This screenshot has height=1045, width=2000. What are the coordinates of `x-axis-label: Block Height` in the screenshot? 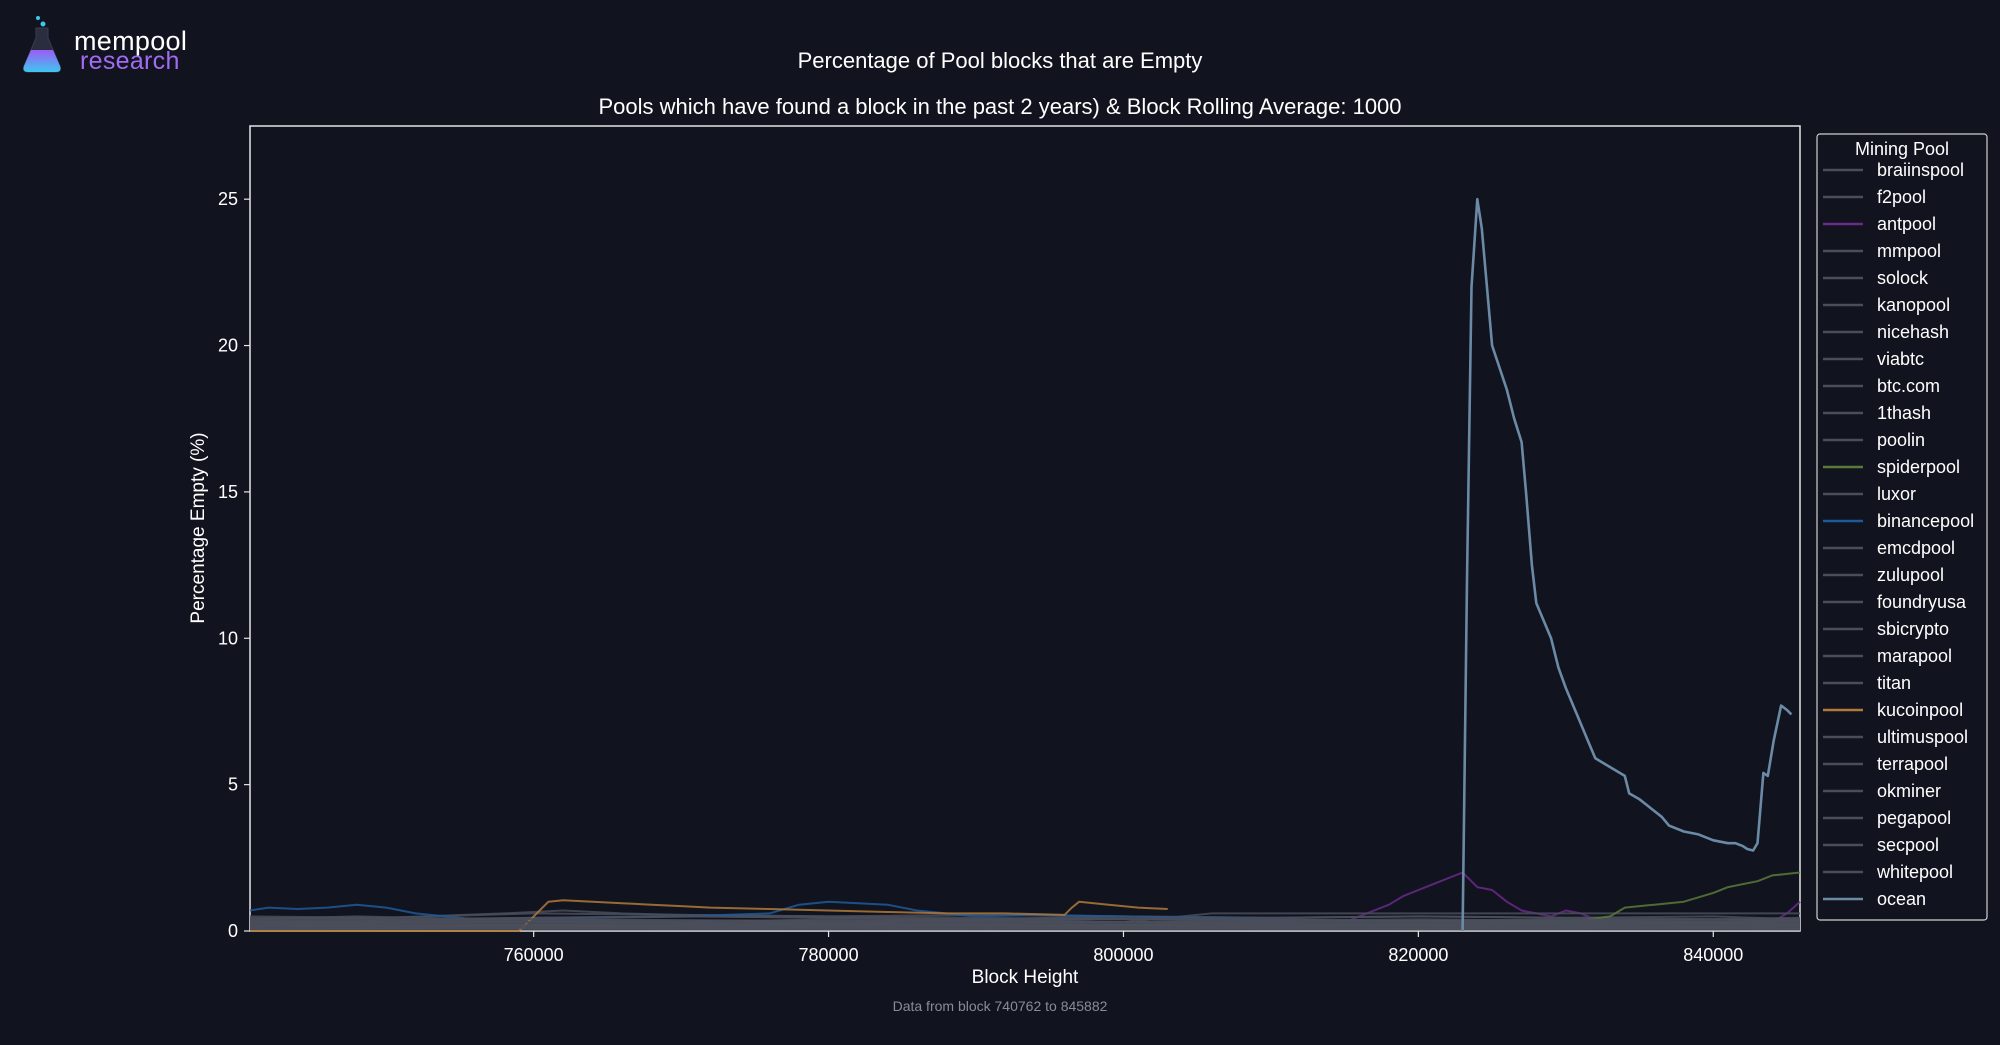 It's located at (1025, 977).